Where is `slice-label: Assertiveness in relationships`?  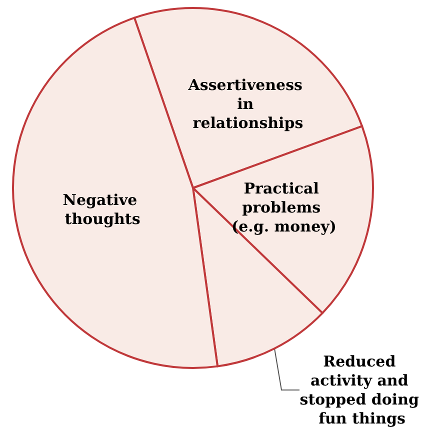 slice-label: Assertiveness in relationships is located at coordinates (247, 104).